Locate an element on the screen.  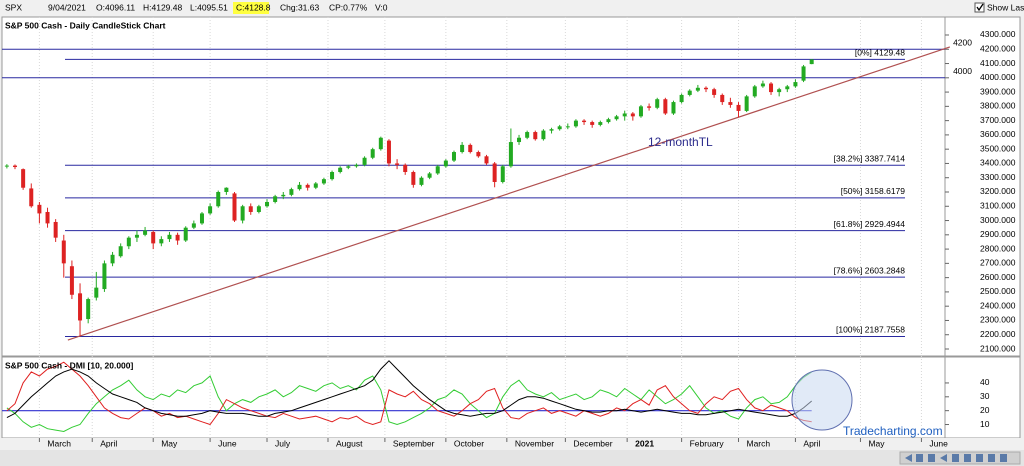
y-tick-label: 4200.000 is located at coordinates (998, 49).